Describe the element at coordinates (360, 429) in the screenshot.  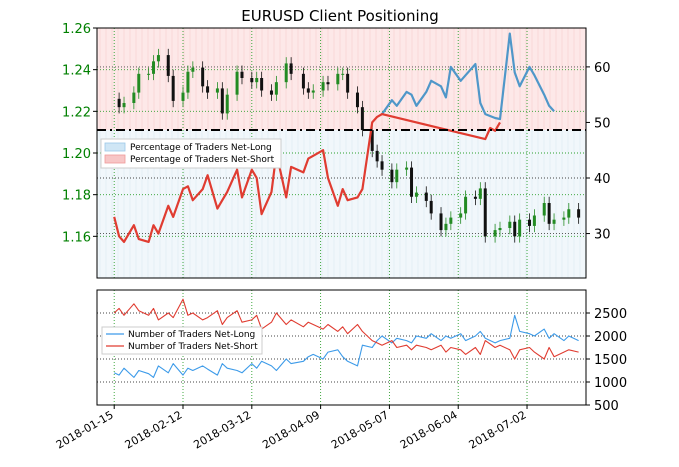
I see `x-tick-label: 2018-05-07` at that location.